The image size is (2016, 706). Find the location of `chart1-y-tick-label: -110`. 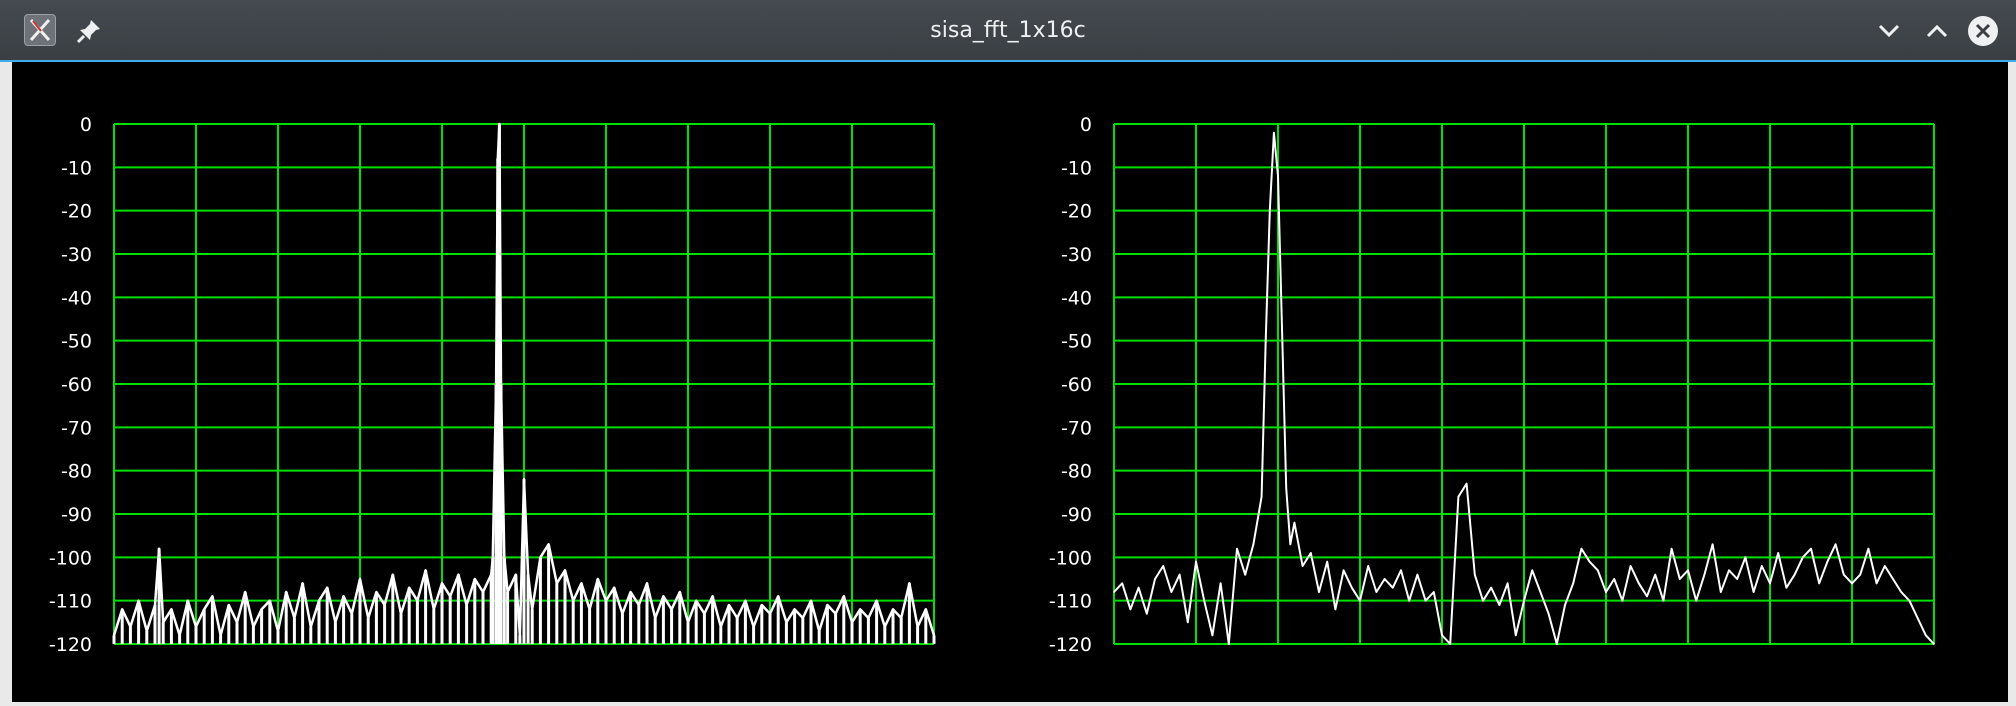

chart1-y-tick-label: -110 is located at coordinates (70, 602).